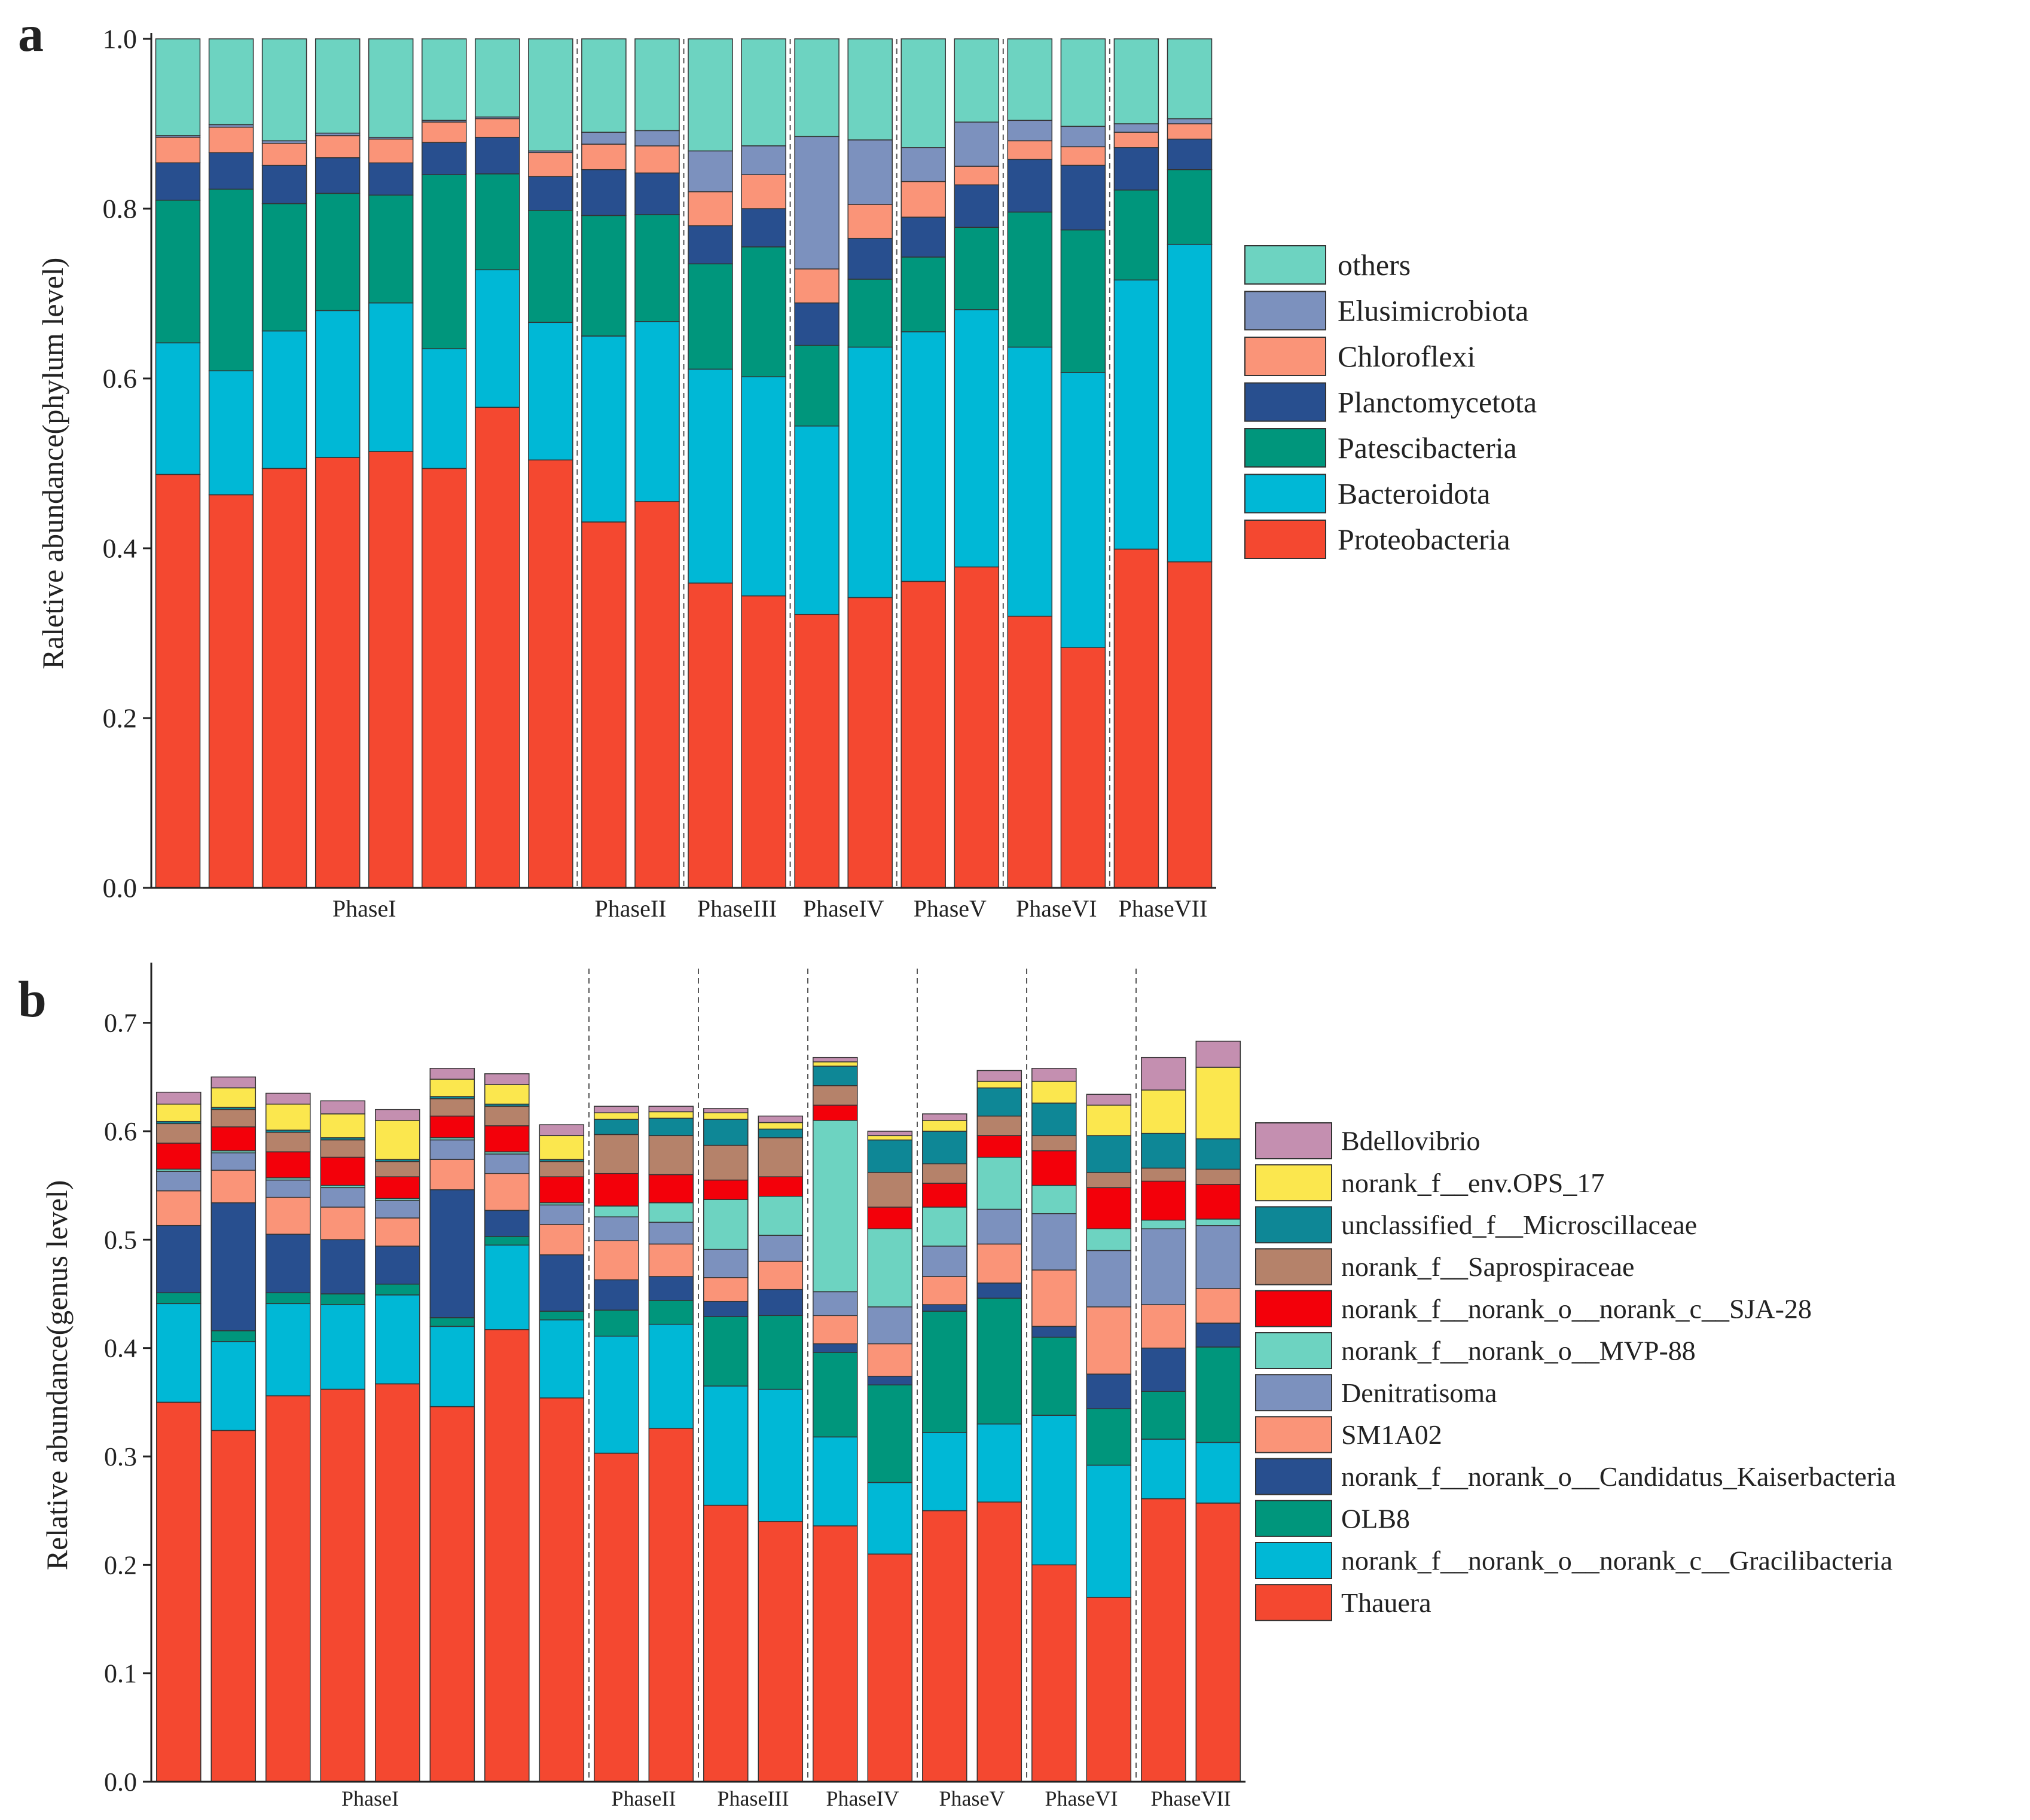 The image size is (2030, 1820). What do you see at coordinates (753, 1799) in the screenshot?
I see `phase-label-phaseiii: PhaseIII` at bounding box center [753, 1799].